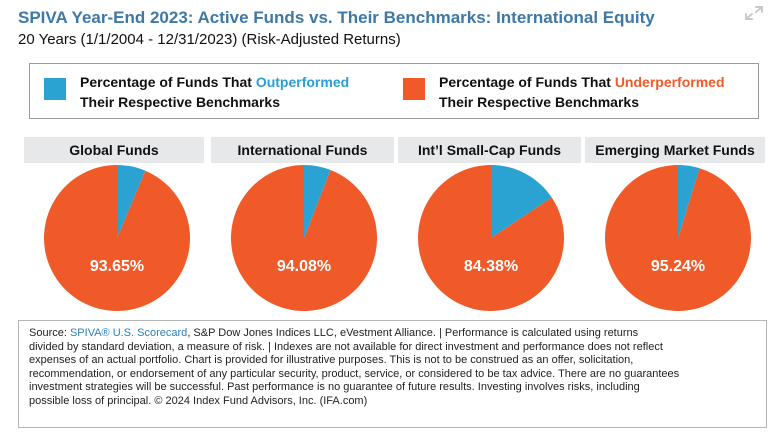 The image size is (779, 436). I want to click on legend-swatch-underperformed, so click(414, 89).